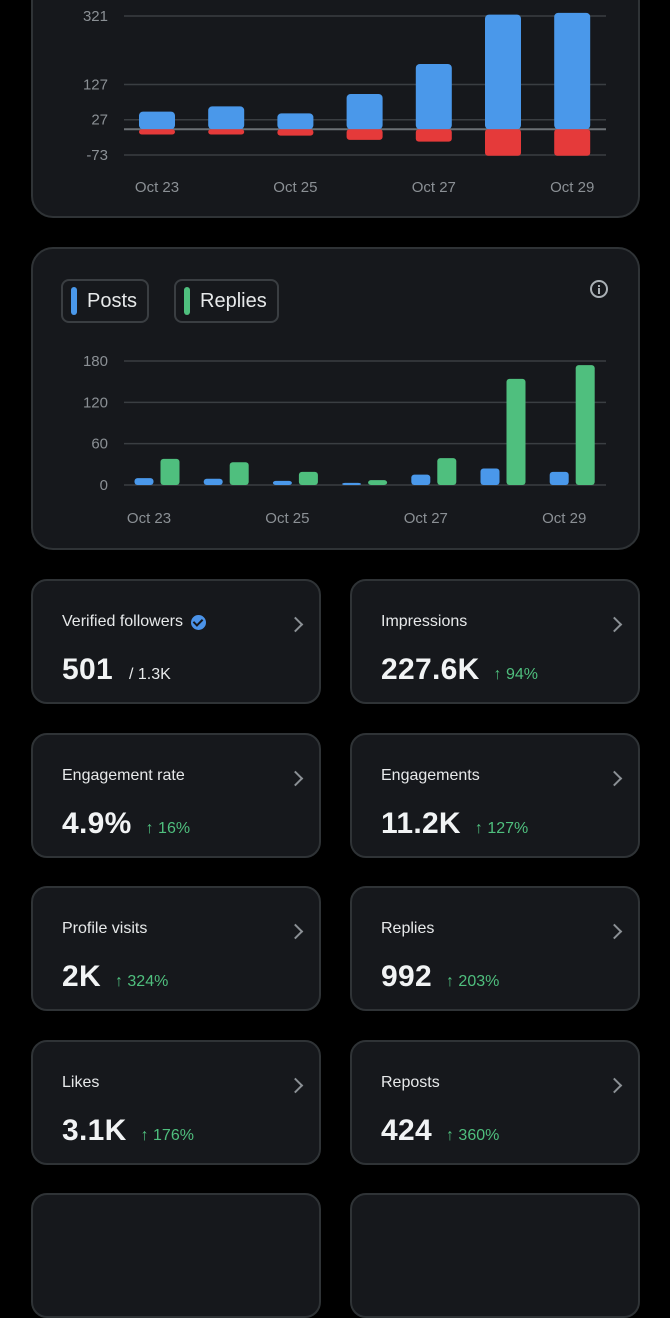  Describe the element at coordinates (495, 795) in the screenshot. I see `metric-card-engagements: Engagements 11.2K ↑ 127%` at that location.